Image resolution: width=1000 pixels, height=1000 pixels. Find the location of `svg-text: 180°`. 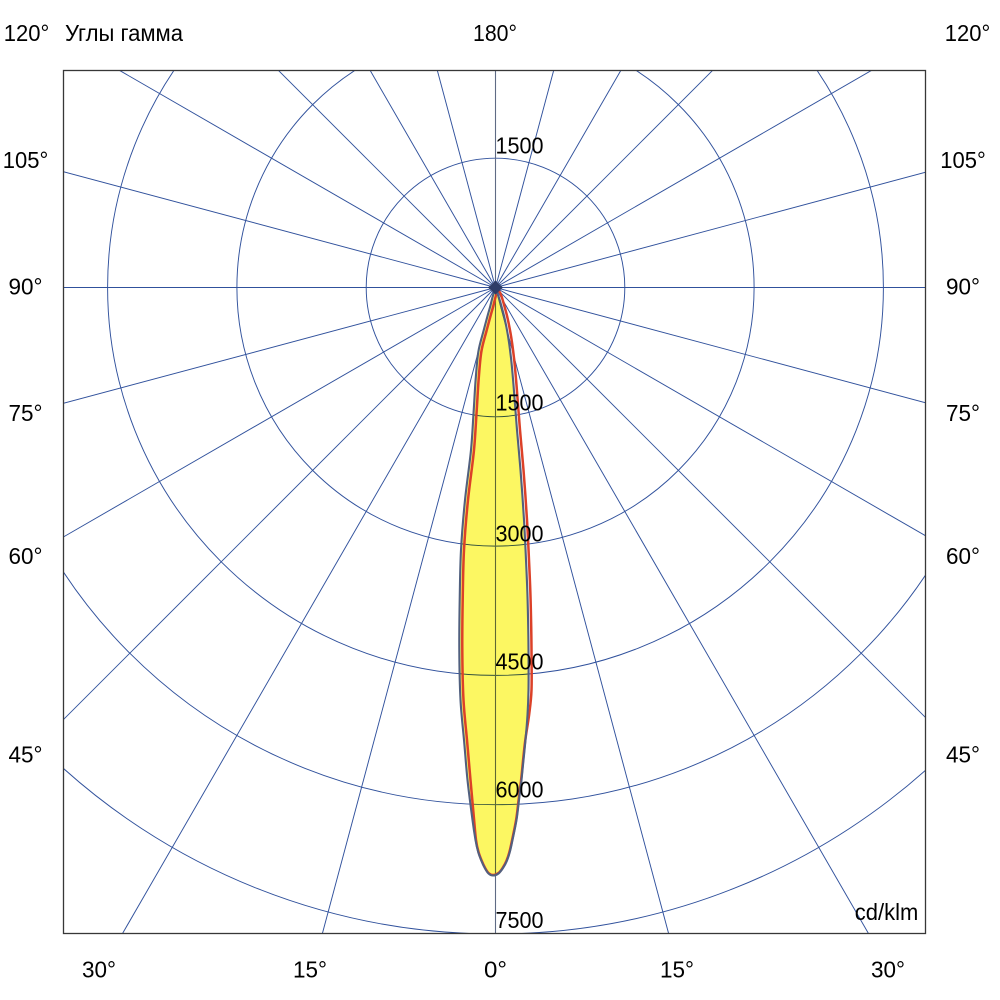

svg-text: 180° is located at coordinates (495, 33).